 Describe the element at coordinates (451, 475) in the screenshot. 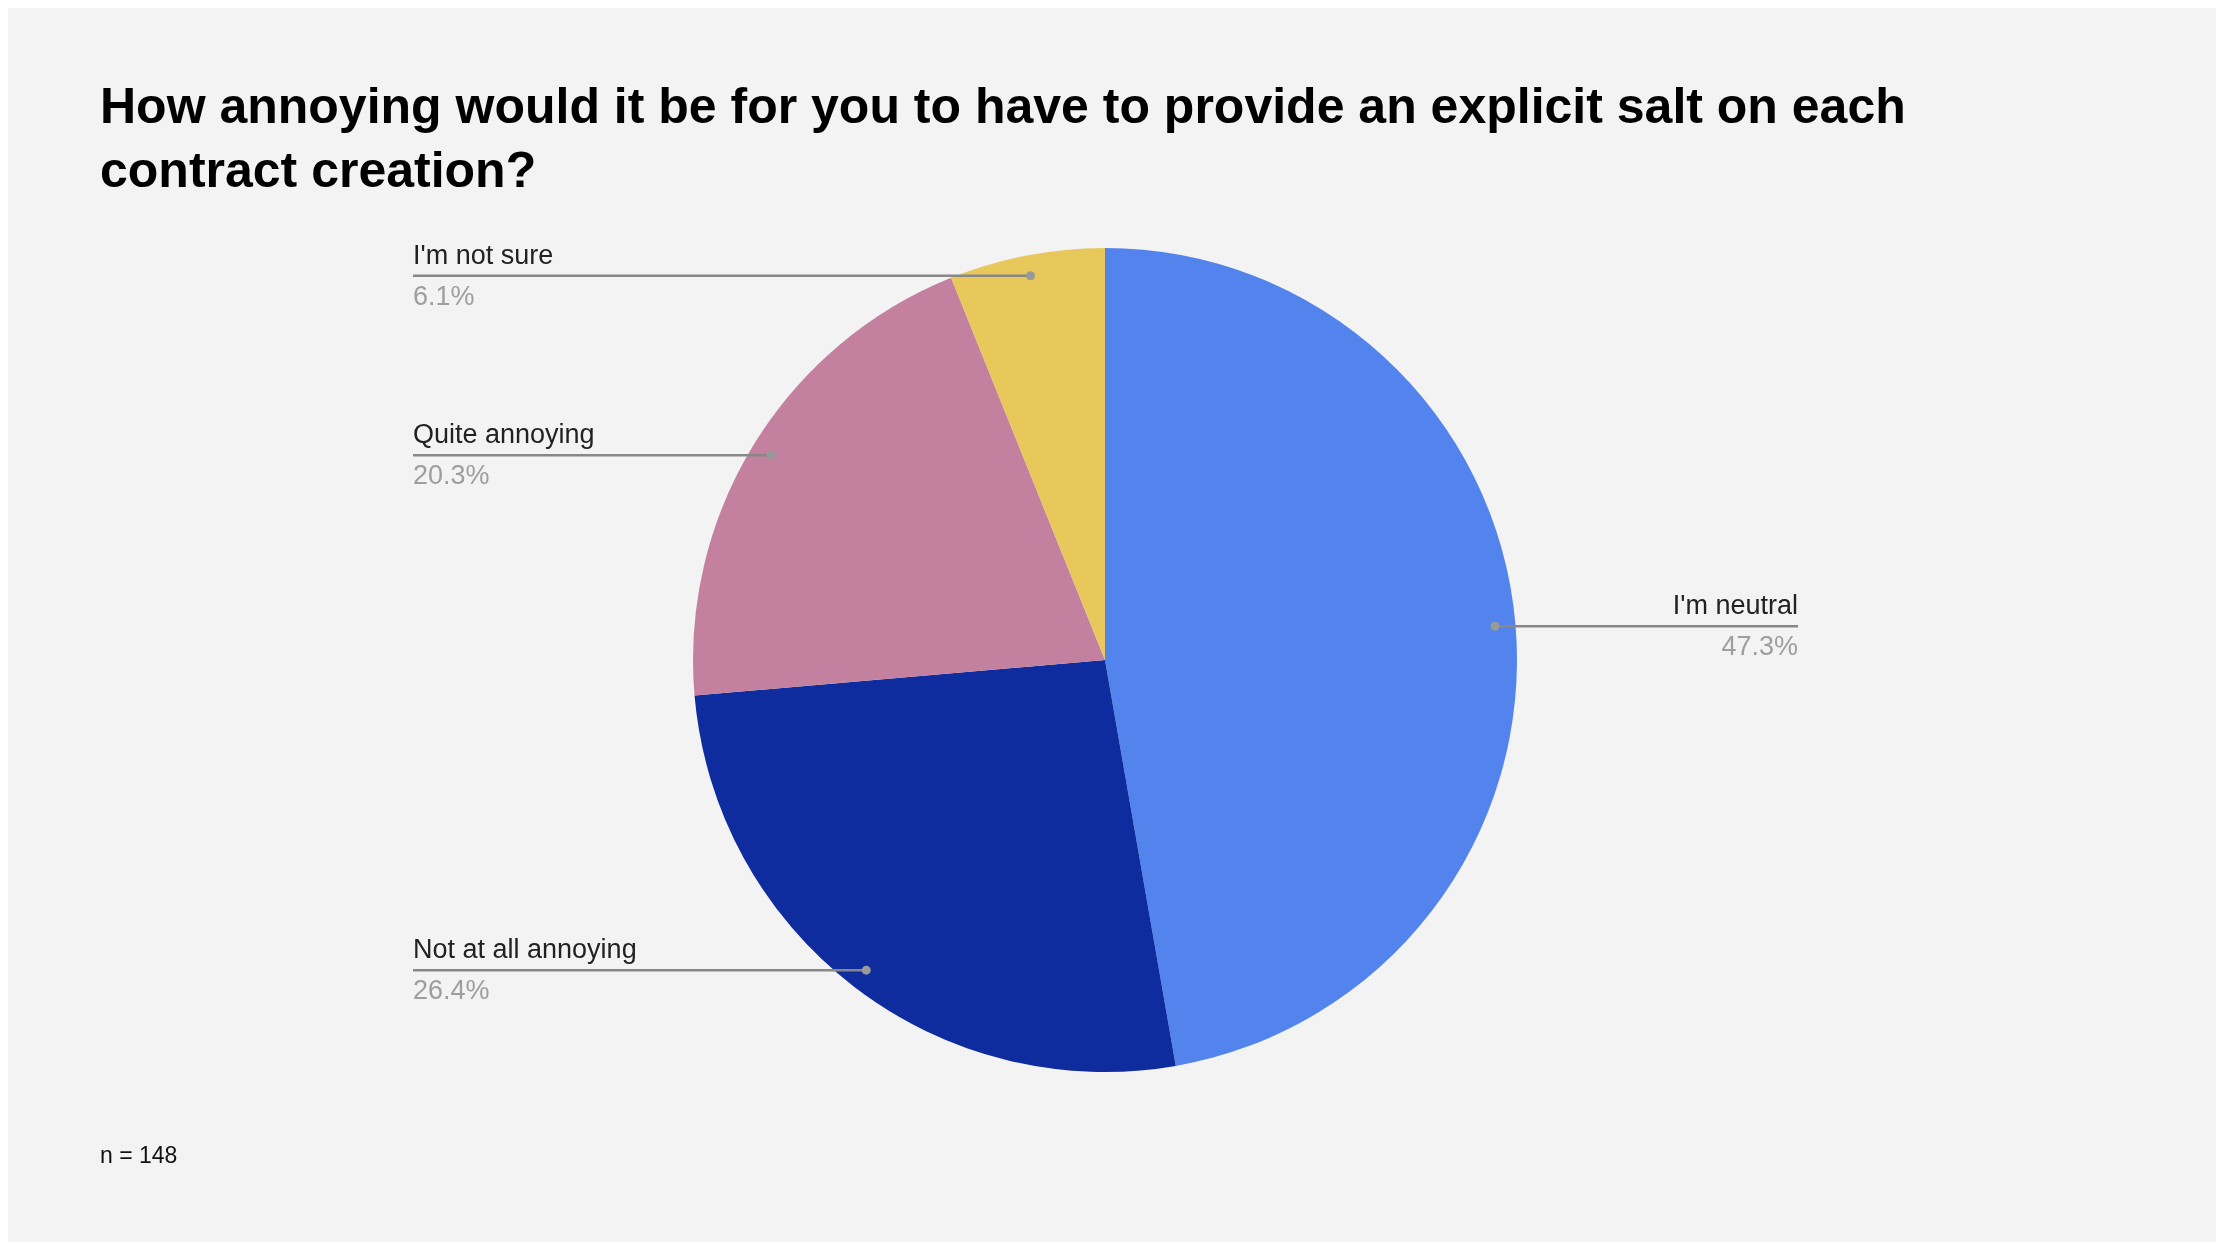

I see `data-label: 20.3%` at that location.